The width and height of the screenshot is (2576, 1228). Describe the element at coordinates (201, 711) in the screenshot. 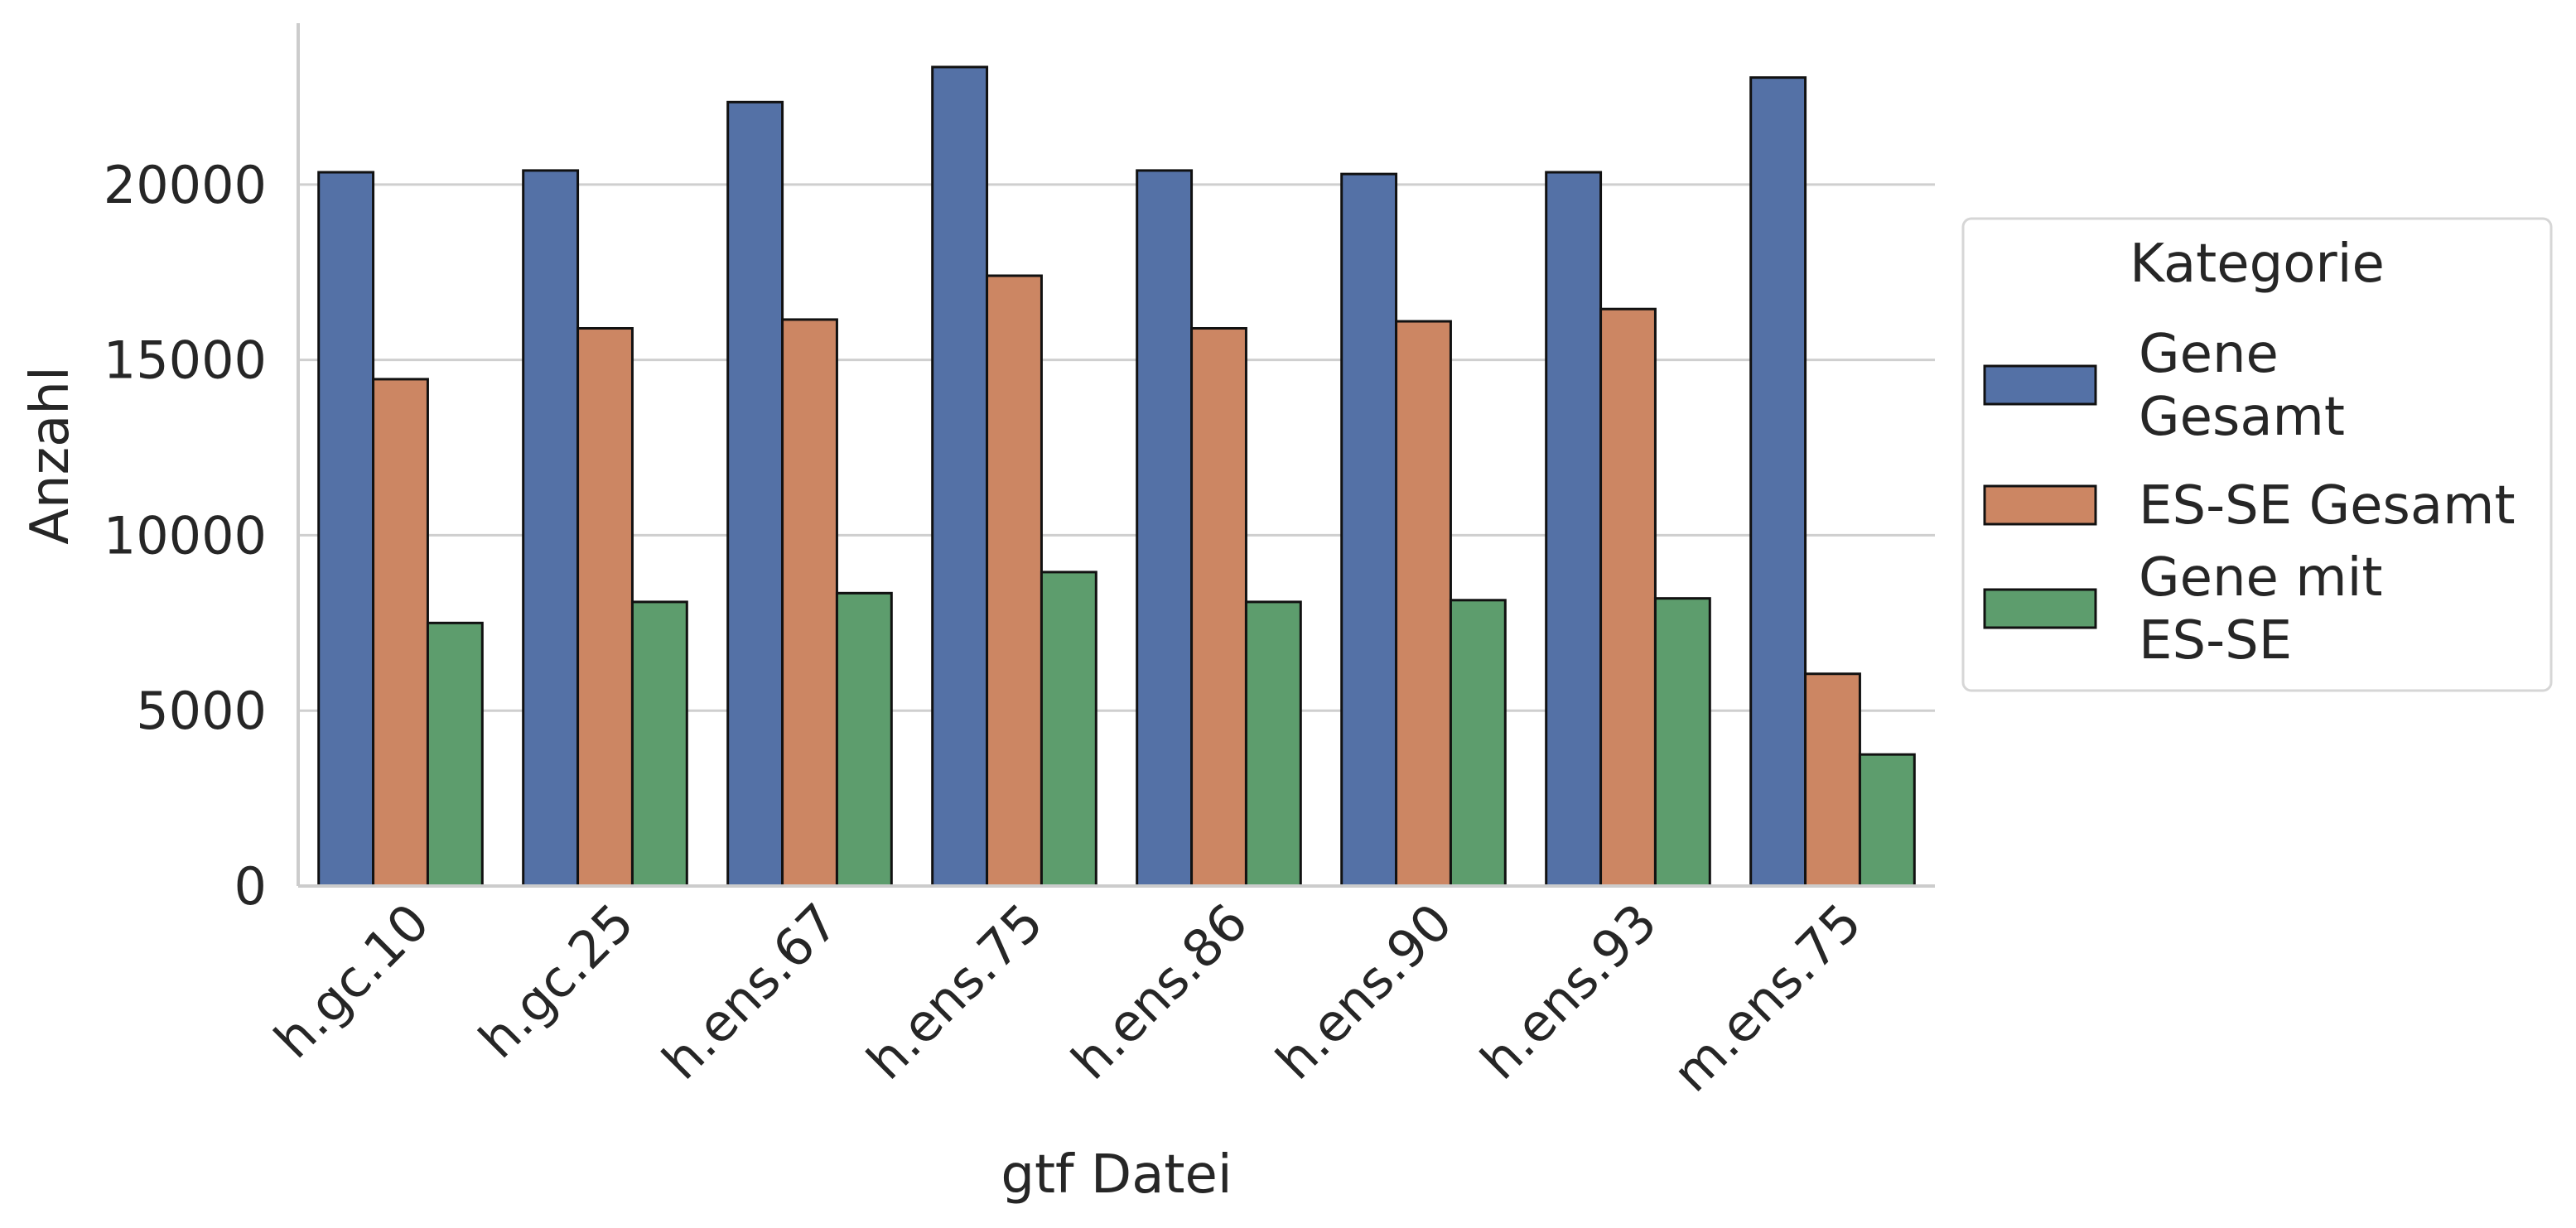

I see `y-tick-label: 5000` at that location.